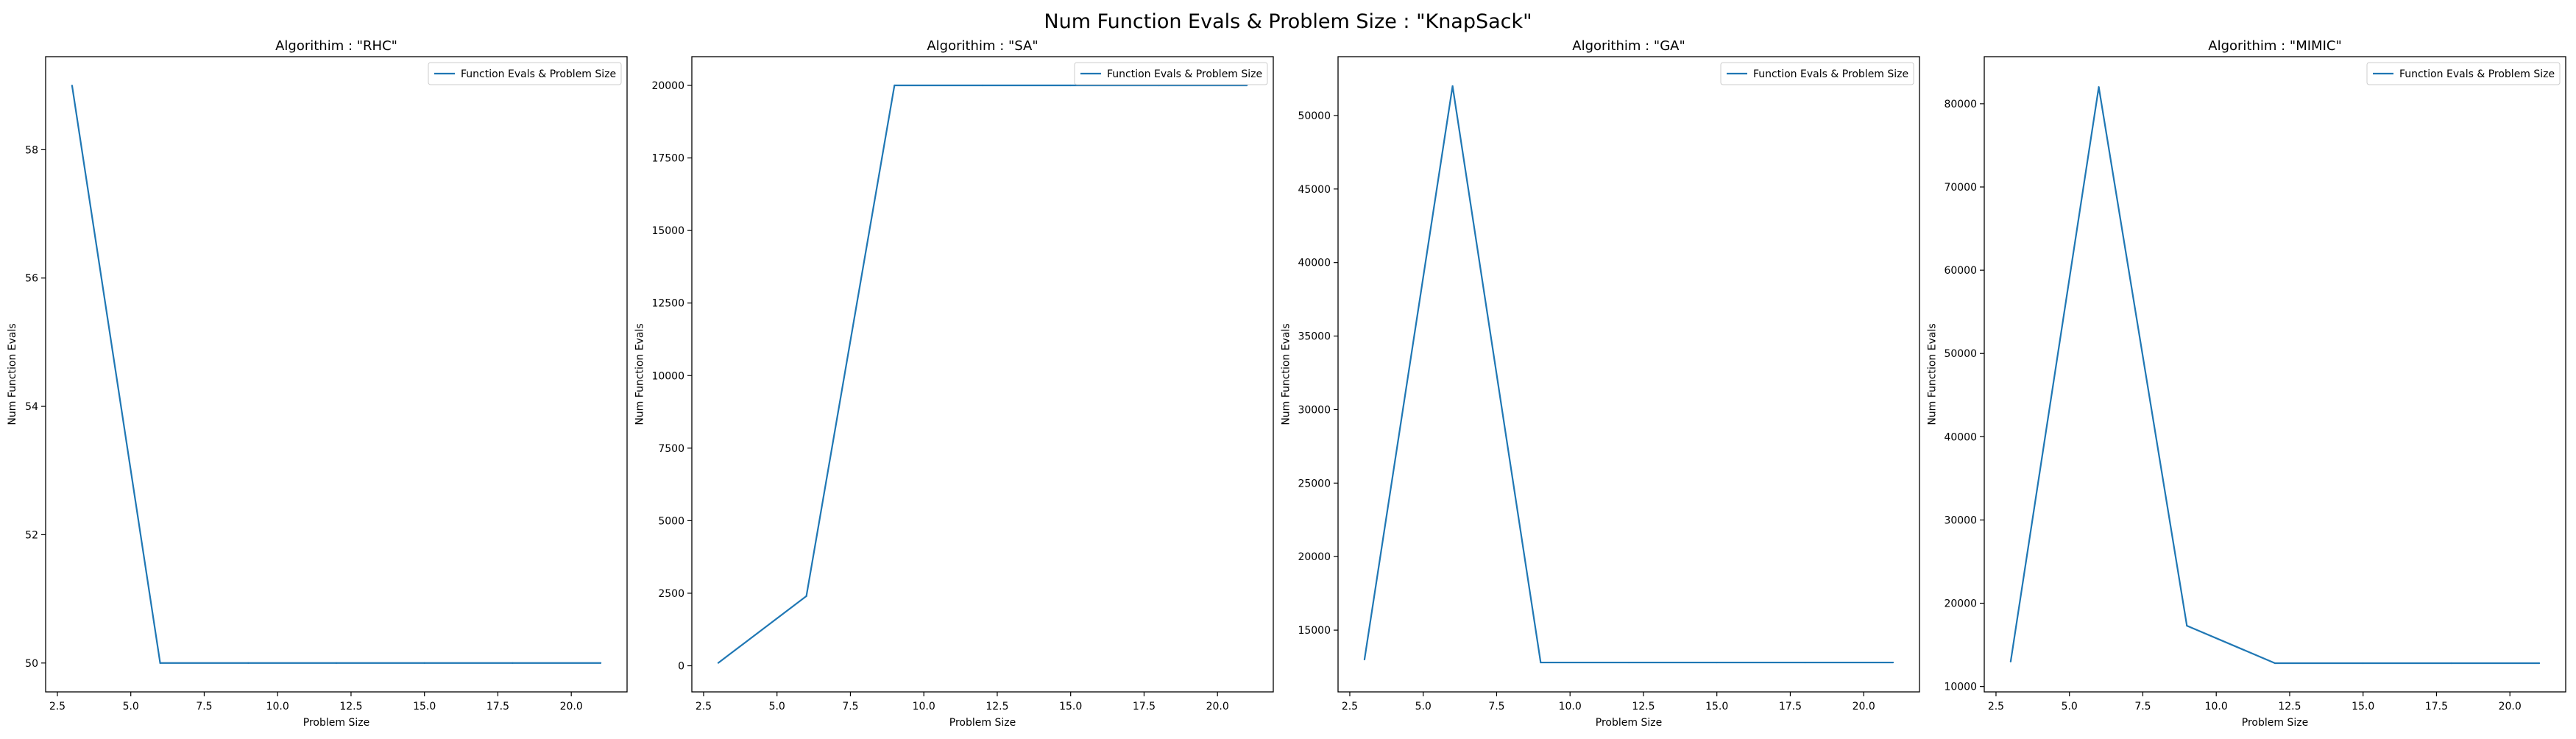  I want to click on y-tick-label: 7500, so click(671, 449).